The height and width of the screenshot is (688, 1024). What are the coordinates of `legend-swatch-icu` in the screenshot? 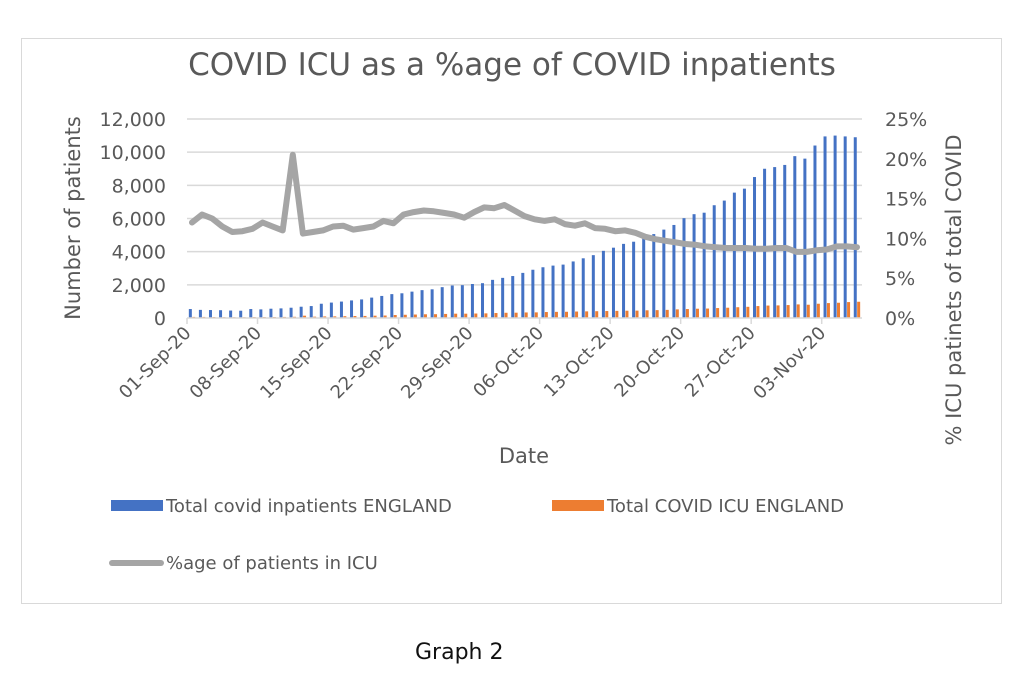 It's located at (578, 505).